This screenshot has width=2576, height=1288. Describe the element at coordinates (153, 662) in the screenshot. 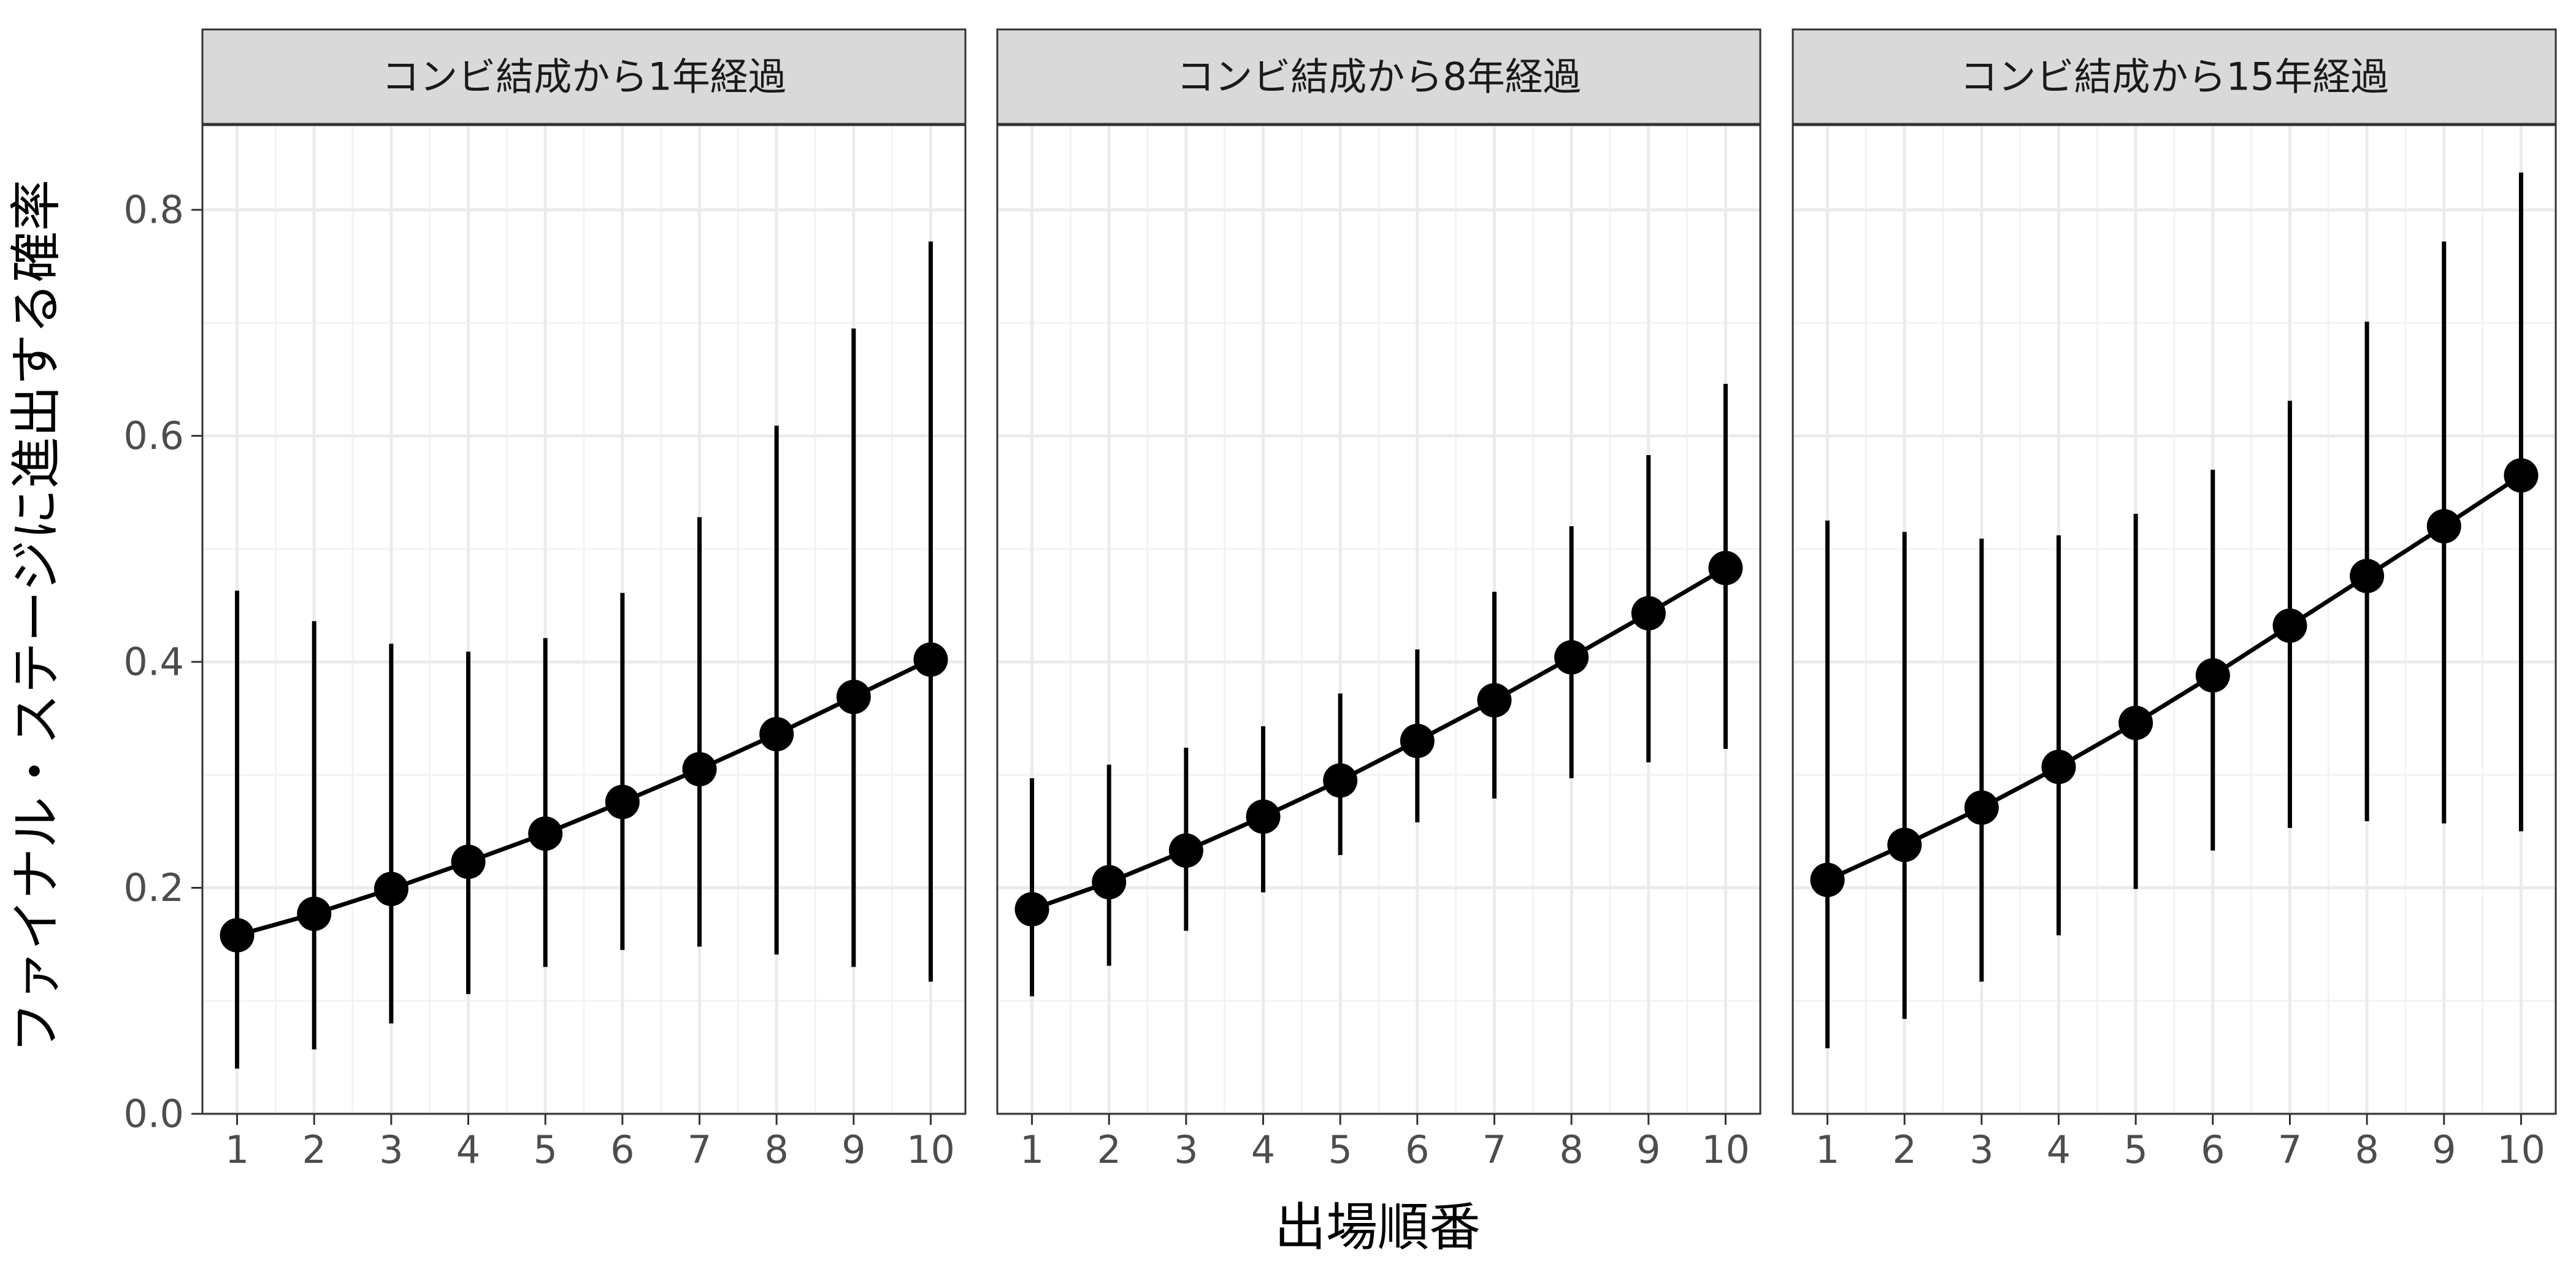

I see `y-tick-label: 0.4` at that location.